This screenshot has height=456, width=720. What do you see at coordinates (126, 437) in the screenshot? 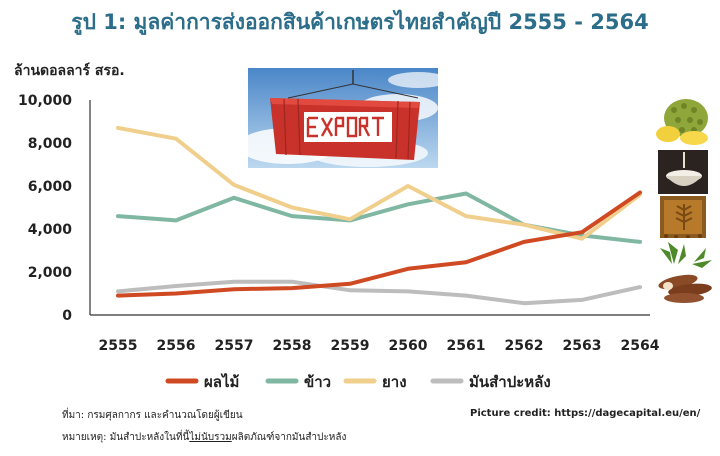
I see `footnote-prefix: หมายเหตุ: มันสำปะหลังในที่นี้` at bounding box center [126, 437].